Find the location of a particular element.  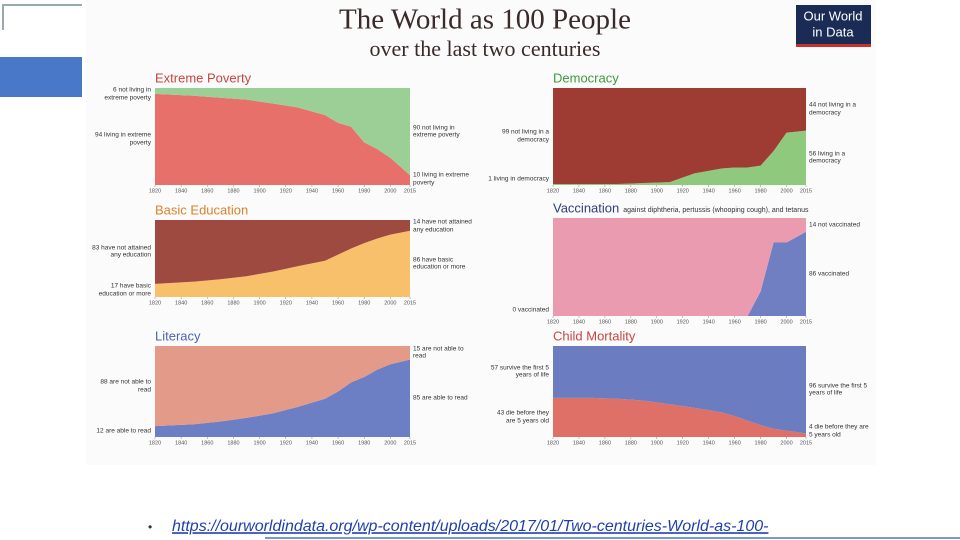

panel-title: Democracy is located at coordinates (586, 77).